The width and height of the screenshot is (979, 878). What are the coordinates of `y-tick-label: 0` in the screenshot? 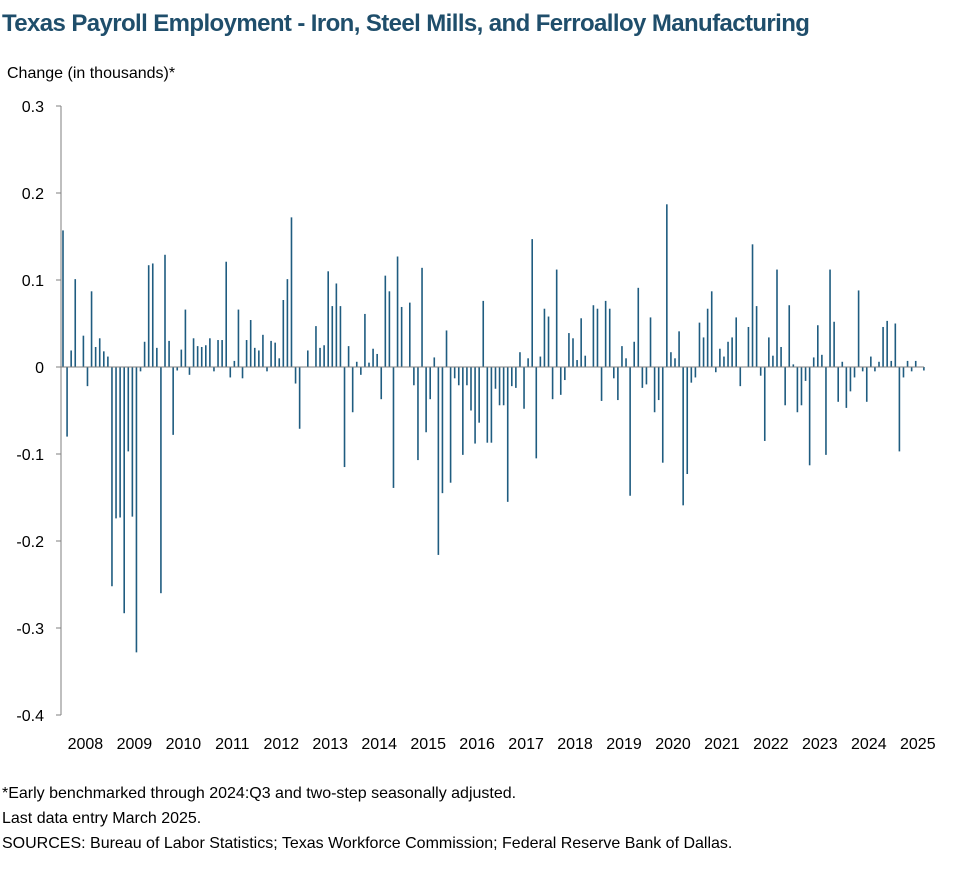 It's located at (39, 368).